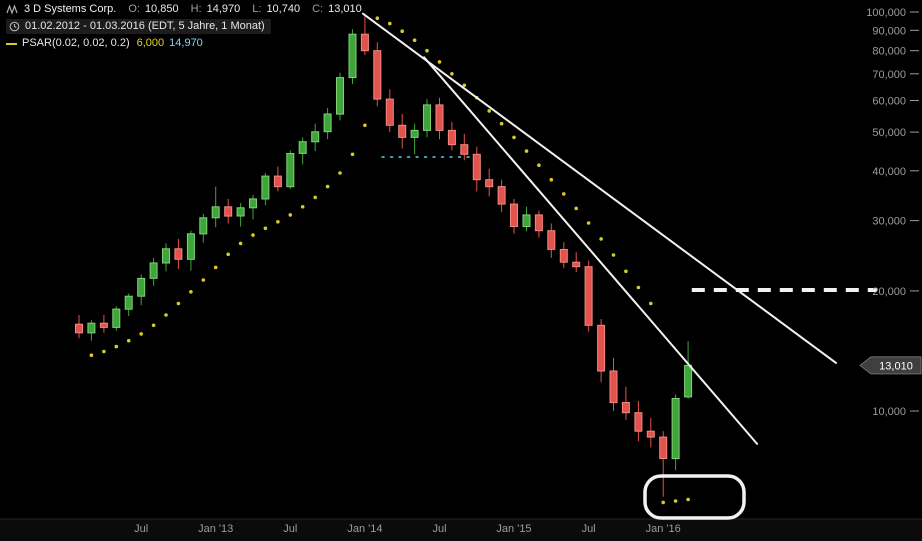  Describe the element at coordinates (663, 529) in the screenshot. I see `x-axis-label: Jan '16` at that location.